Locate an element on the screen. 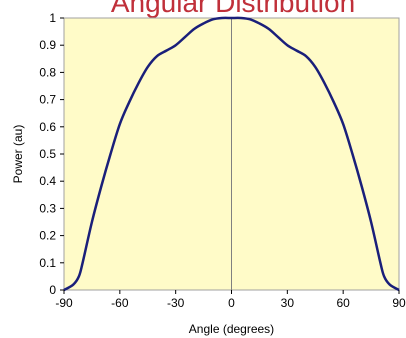 This screenshot has height=338, width=406. y-tick-label: 0 is located at coordinates (52, 290).